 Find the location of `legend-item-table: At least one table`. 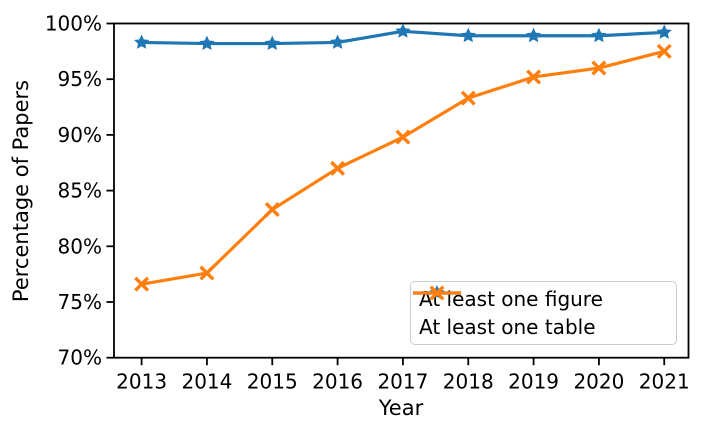

legend-item-table: At least one table is located at coordinates (540, 312).